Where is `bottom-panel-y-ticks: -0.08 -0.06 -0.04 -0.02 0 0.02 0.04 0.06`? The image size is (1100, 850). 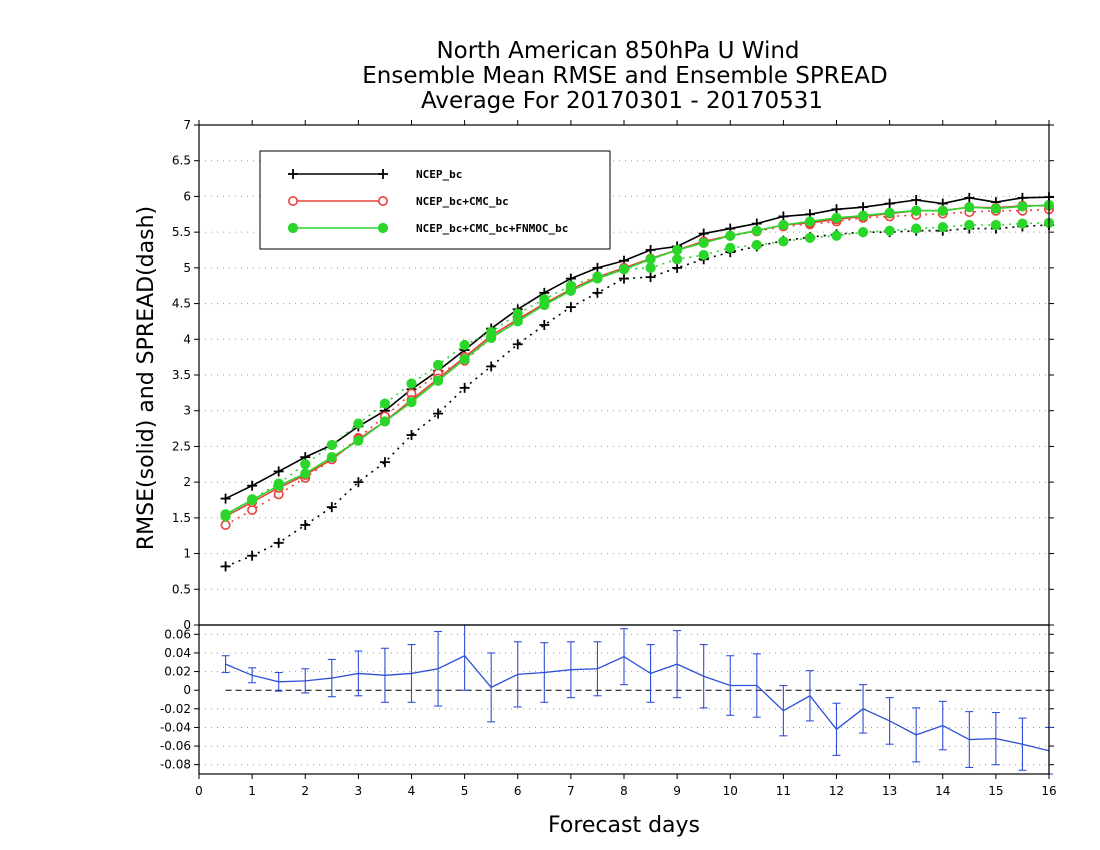 bottom-panel-y-ticks: -0.08 -0.06 -0.04 -0.02 0 0.02 0.04 0.06 is located at coordinates (607, 699).